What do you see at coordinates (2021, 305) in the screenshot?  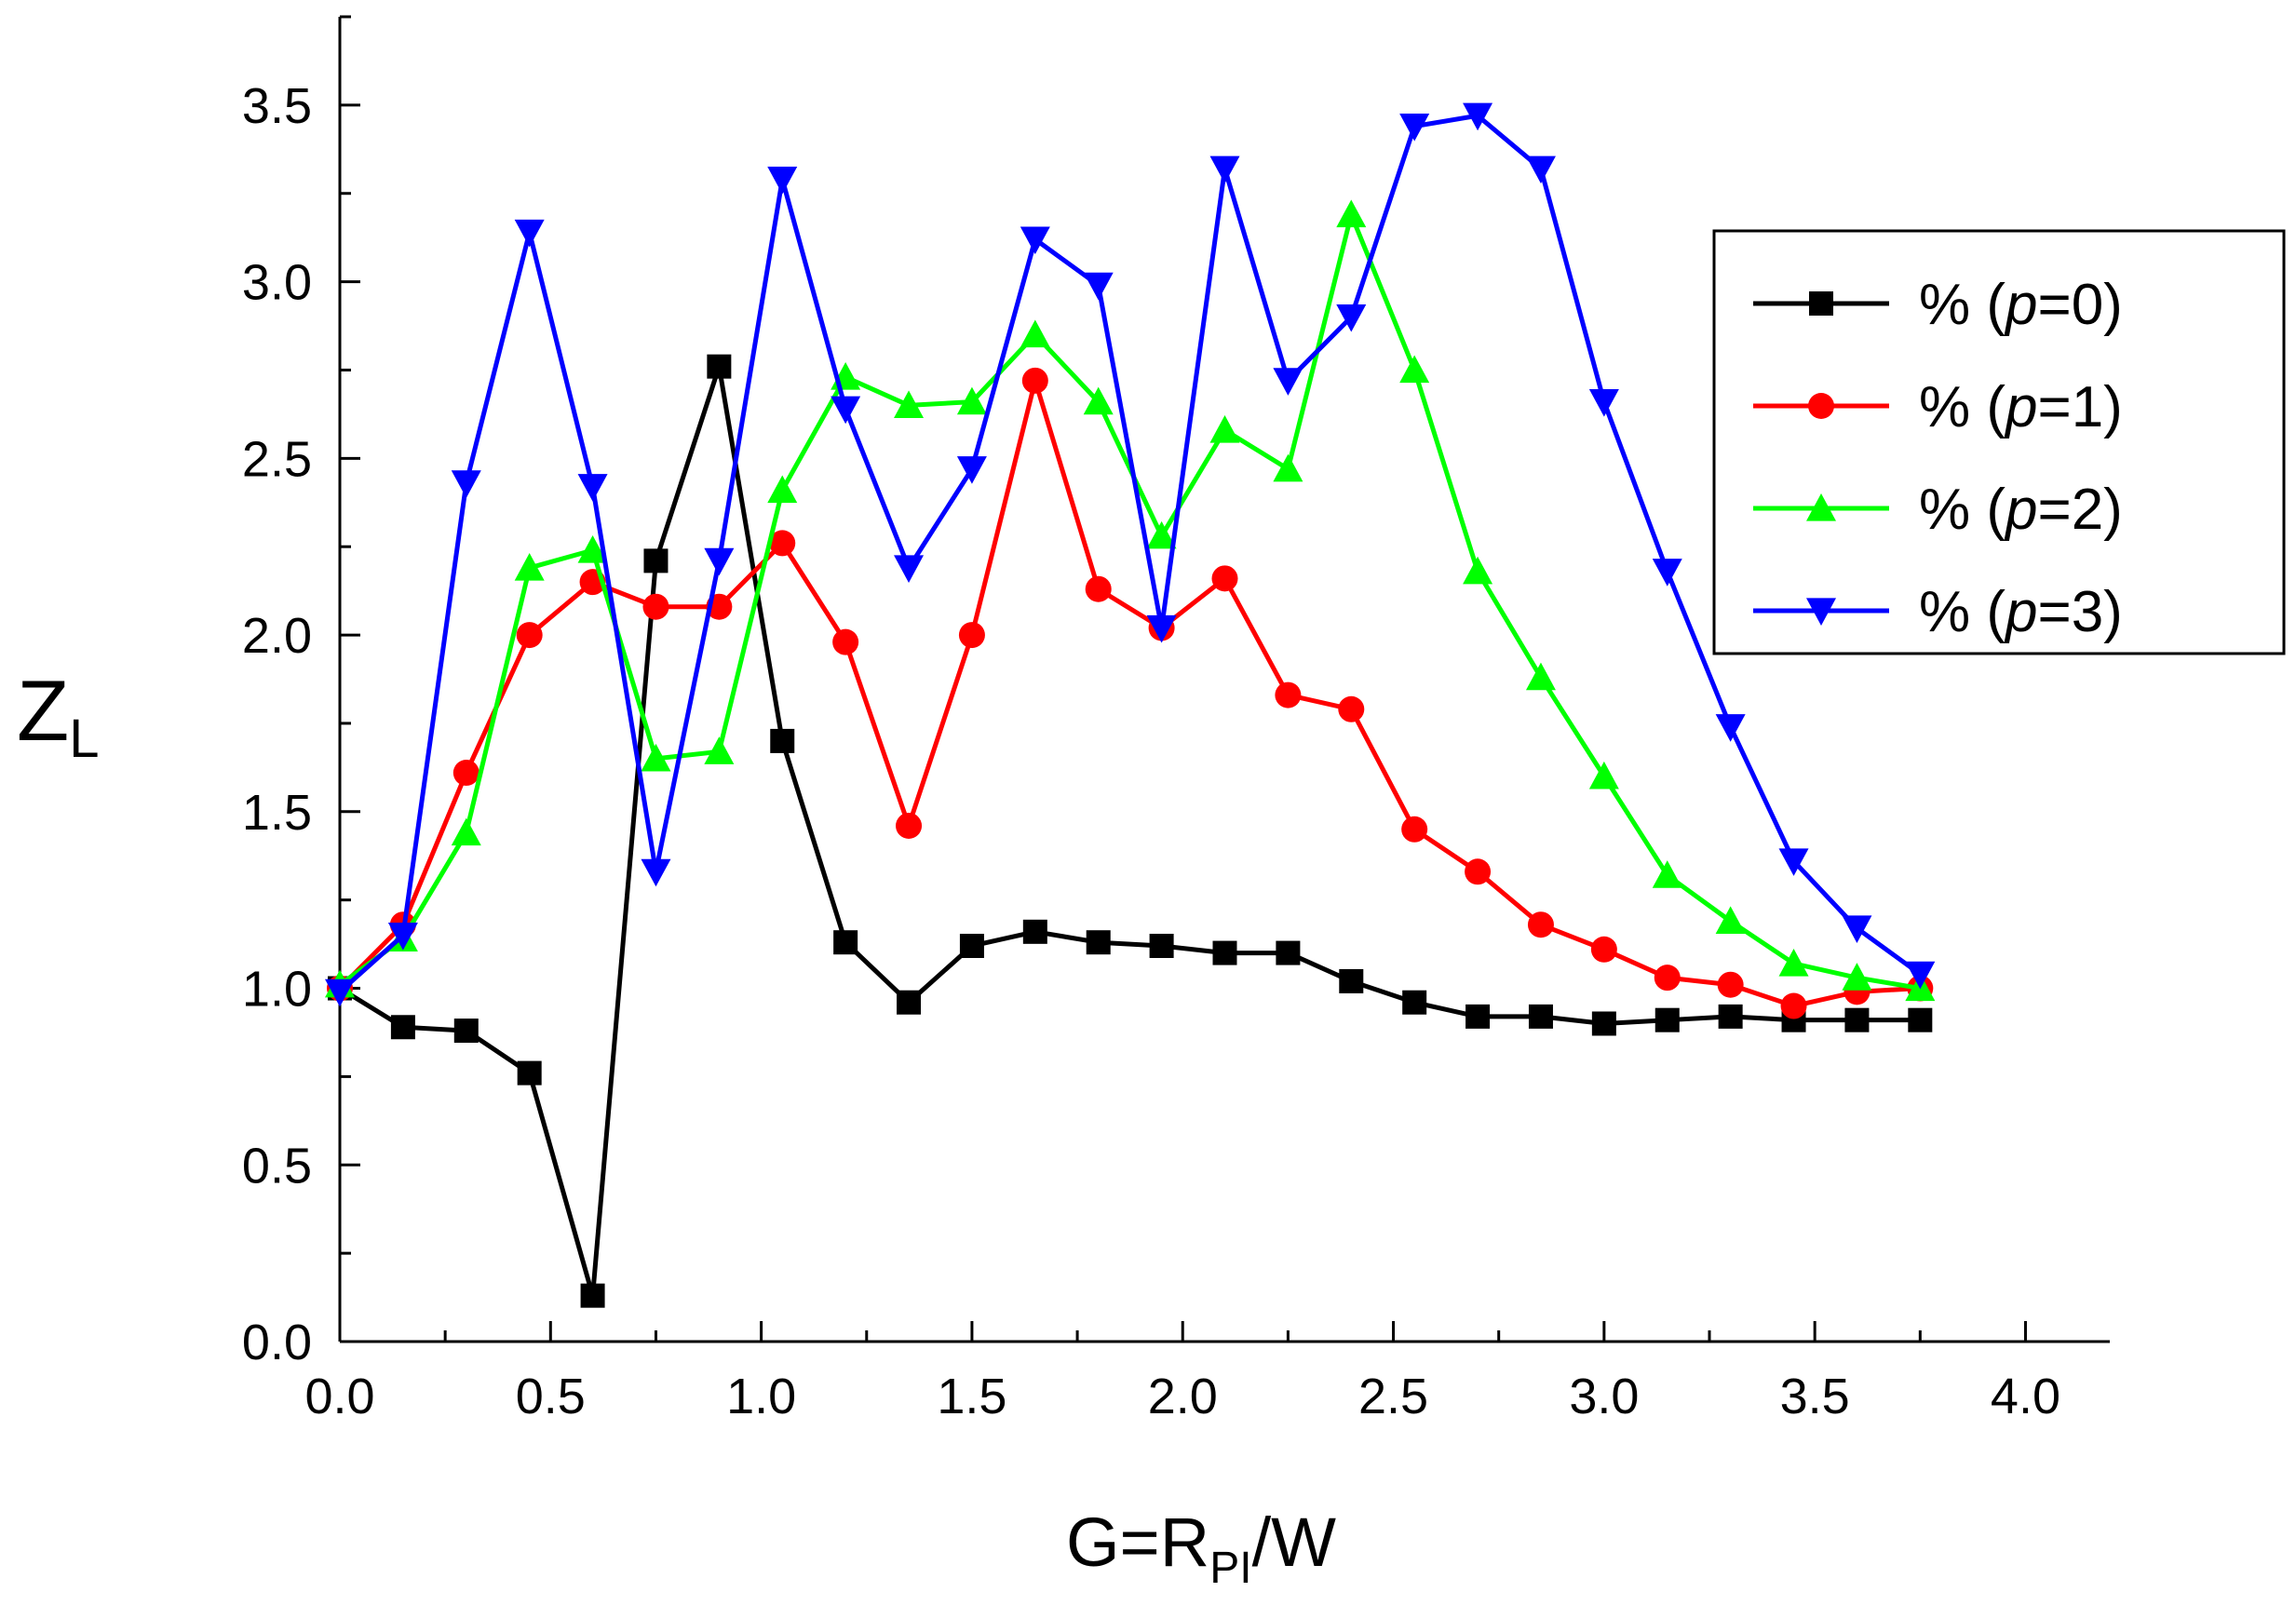 I see `legend-label: % (p=0)` at bounding box center [2021, 305].